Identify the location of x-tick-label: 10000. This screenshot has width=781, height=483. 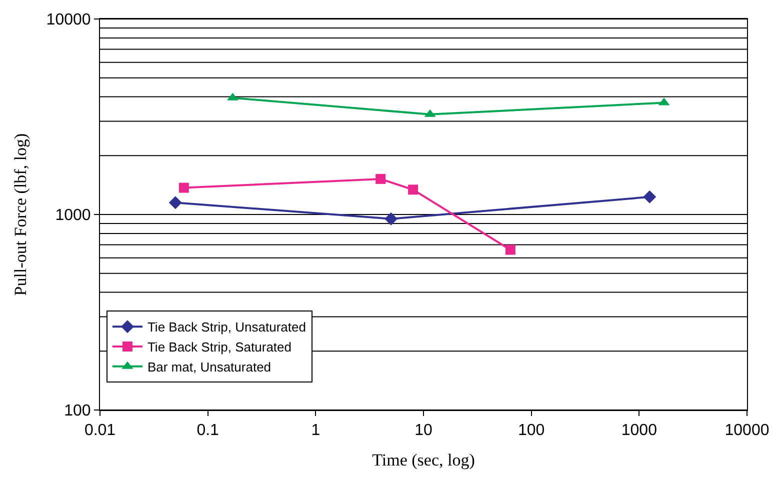
(747, 431).